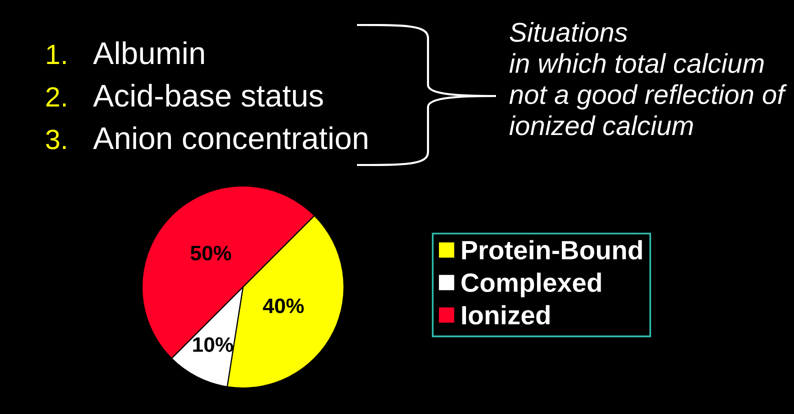 This screenshot has height=414, width=794. What do you see at coordinates (648, 79) in the screenshot?
I see `text: Situations in which total calcium not a good reflection of ionized calcium` at bounding box center [648, 79].